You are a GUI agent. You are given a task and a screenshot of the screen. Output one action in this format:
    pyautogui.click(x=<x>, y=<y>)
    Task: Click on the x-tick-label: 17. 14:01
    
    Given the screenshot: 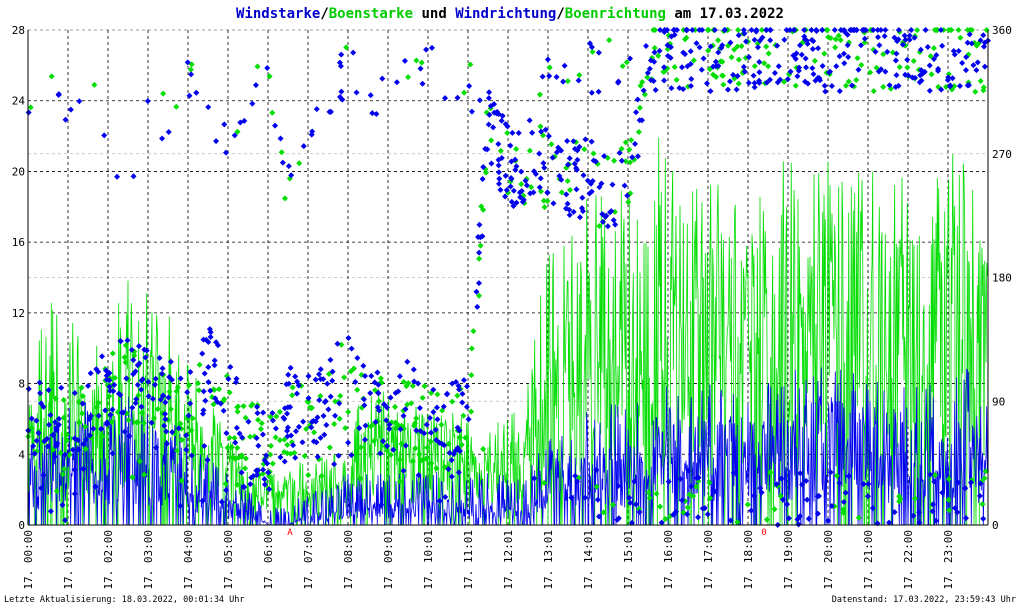 What is the action you would take?
    pyautogui.click(x=588, y=560)
    